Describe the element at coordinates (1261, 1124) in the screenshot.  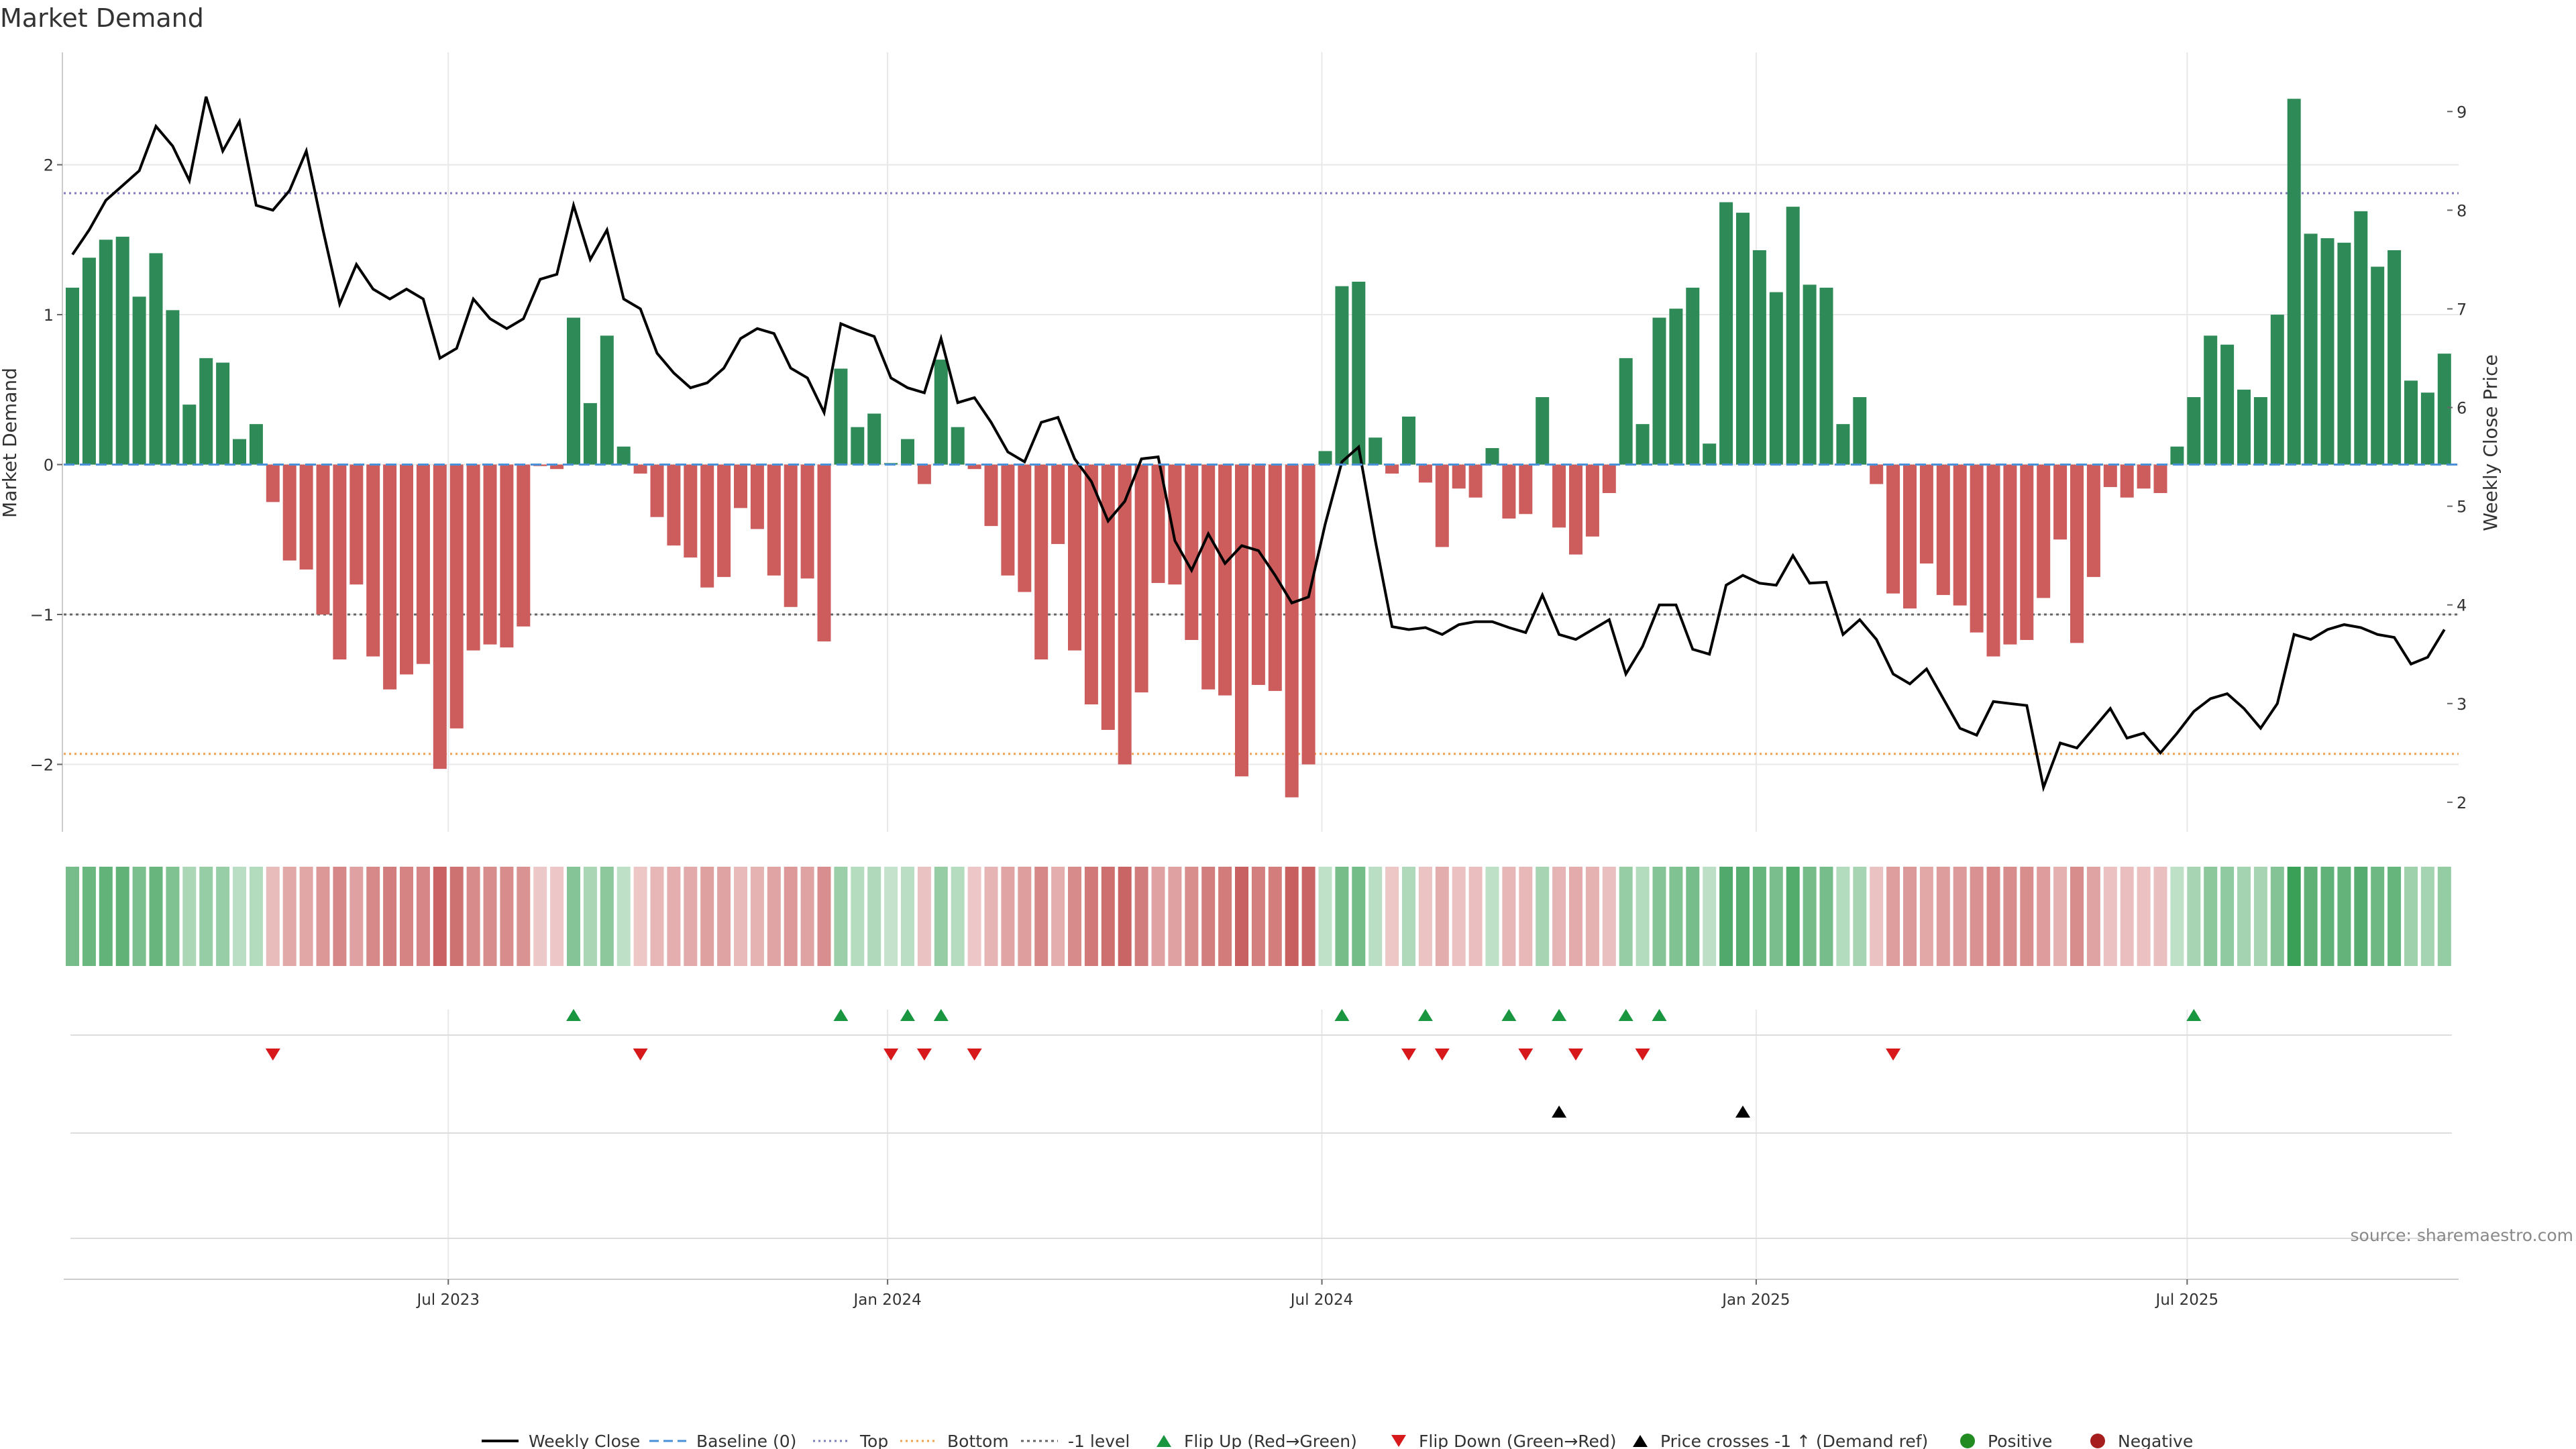
I see `event-markers` at that location.